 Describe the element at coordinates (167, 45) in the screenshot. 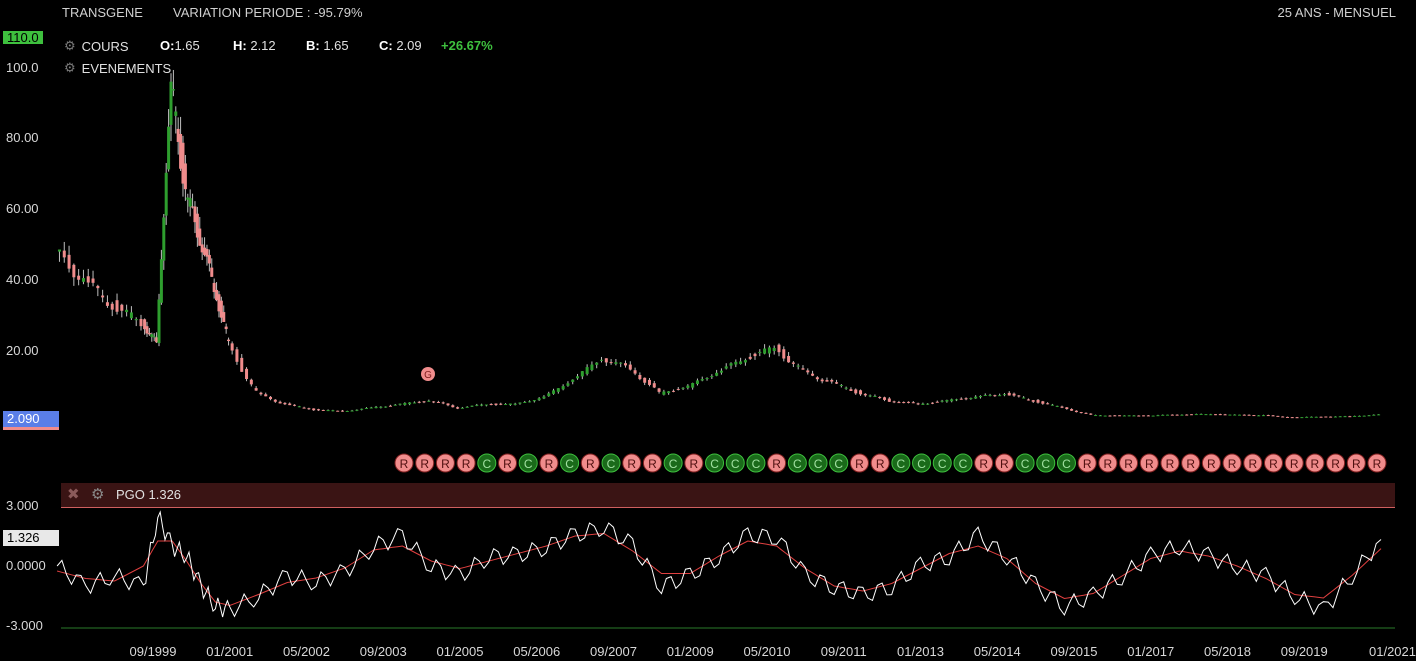

I see `open-label: O:` at that location.